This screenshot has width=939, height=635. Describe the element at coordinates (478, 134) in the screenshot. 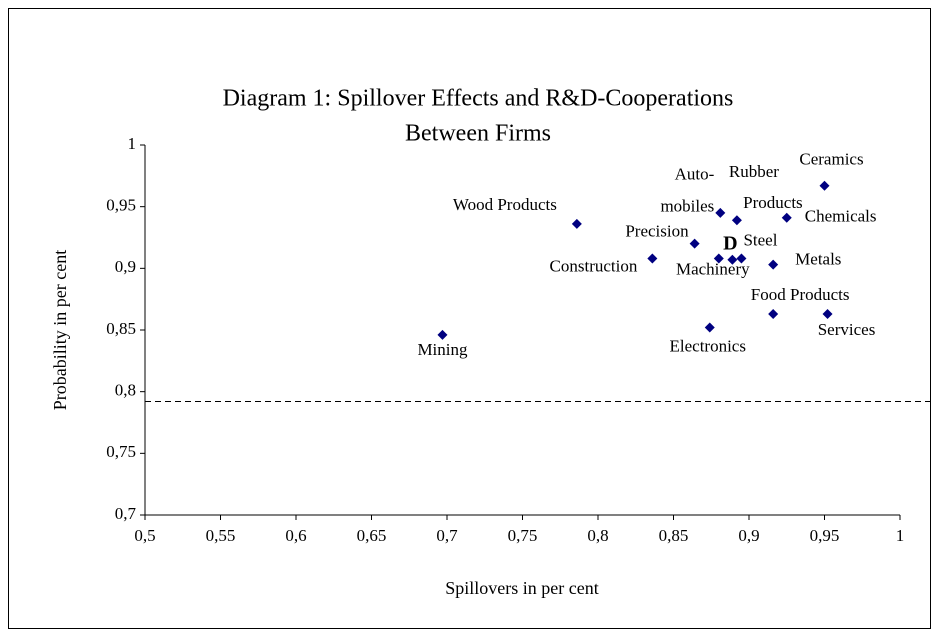

I see `chart-title: Between Firms` at that location.